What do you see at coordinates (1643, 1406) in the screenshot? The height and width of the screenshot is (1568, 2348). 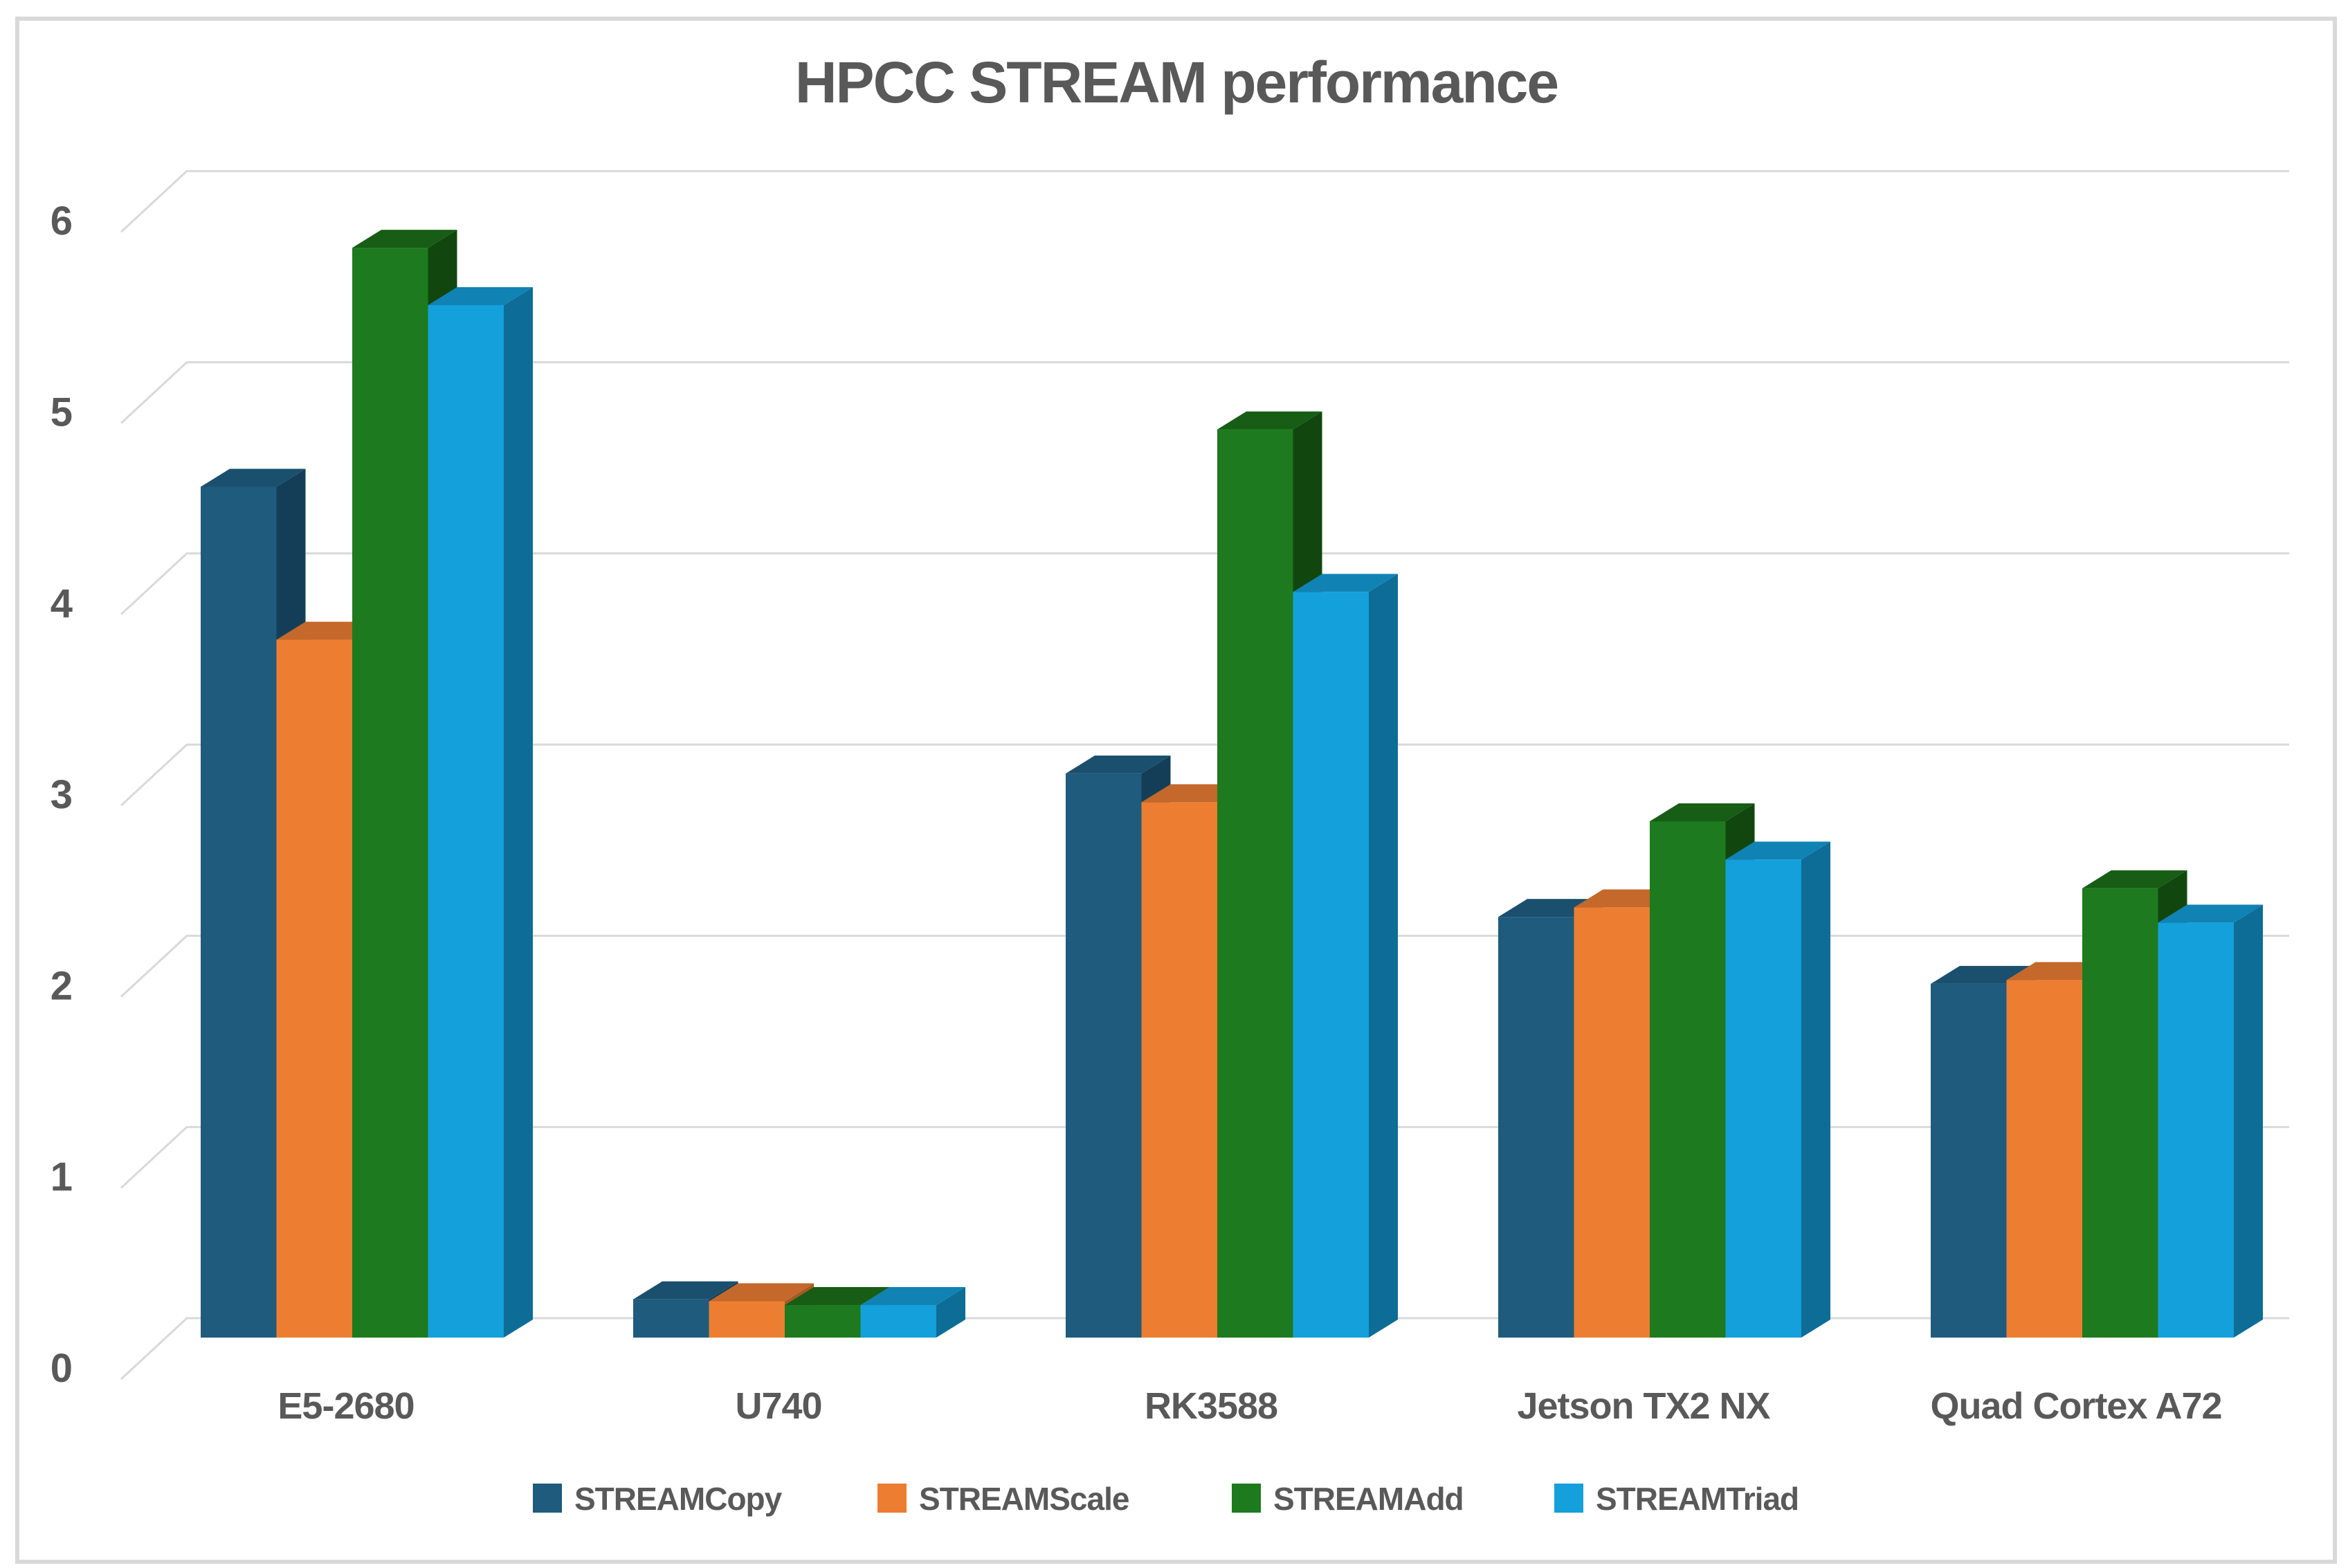 I see `category-label-jetson-tx2-nx: Jetson TX2 NX` at bounding box center [1643, 1406].